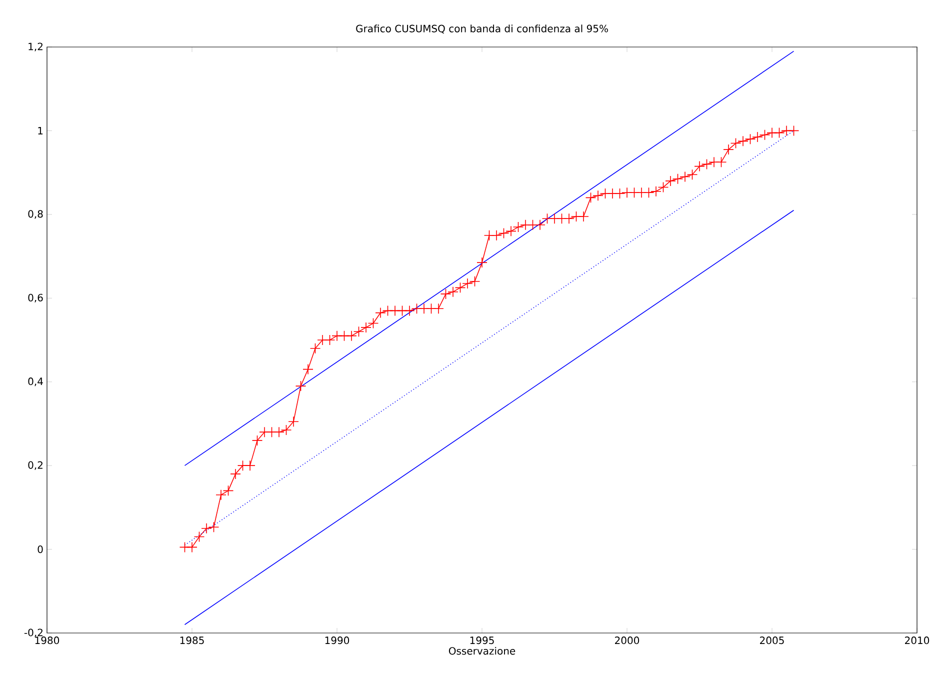 This screenshot has width=942, height=693. Describe the element at coordinates (482, 650) in the screenshot. I see `x-axis-title: Osservazione` at that location.